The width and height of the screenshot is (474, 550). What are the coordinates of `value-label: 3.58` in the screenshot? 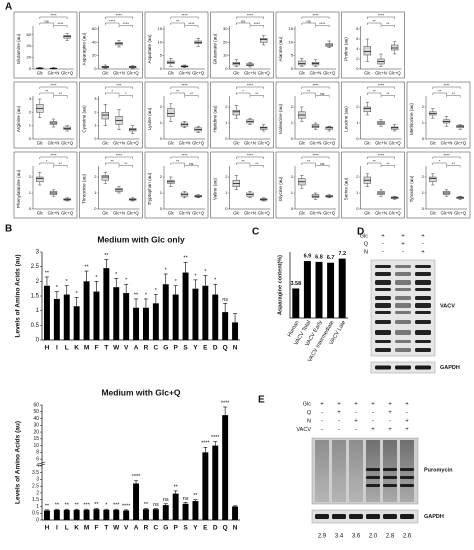 It's located at (295, 284).